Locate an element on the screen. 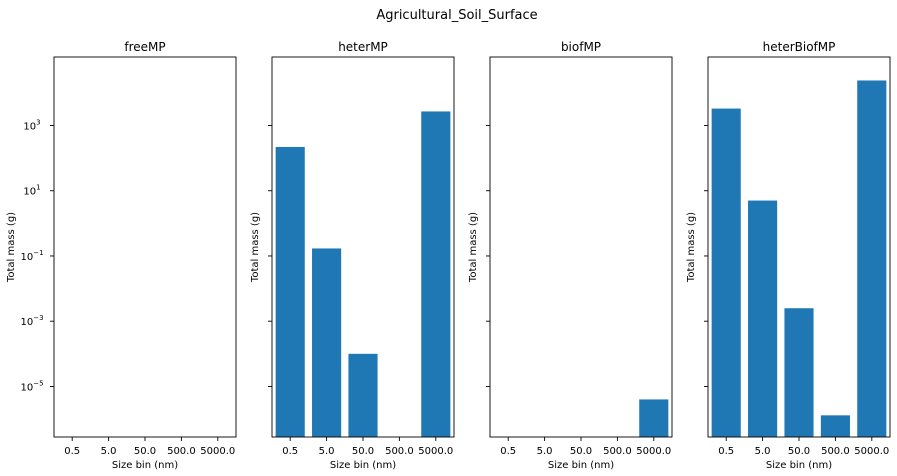  x-axis-label-freeMP: Size bin (nm) is located at coordinates (145, 465).